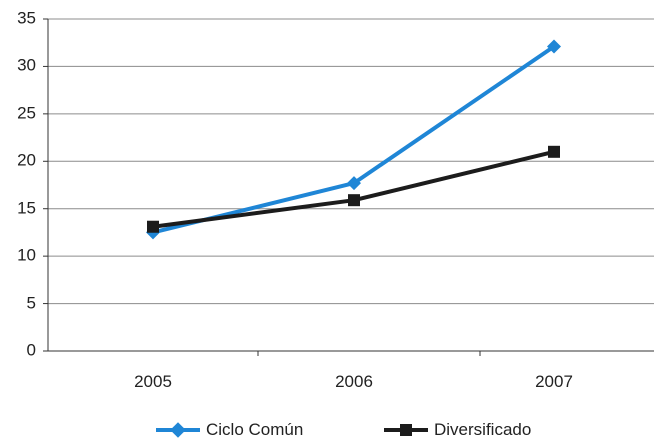 This screenshot has width=654, height=444. I want to click on y-tick-label: 5, so click(31, 302).